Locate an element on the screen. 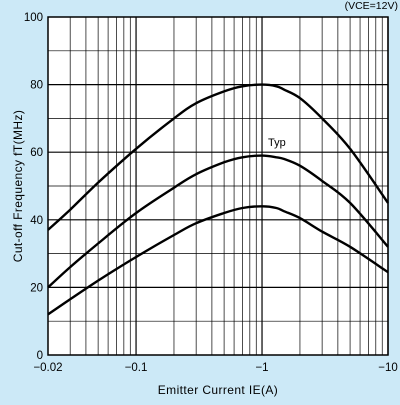  y-tick-label: 60 is located at coordinates (36, 153).